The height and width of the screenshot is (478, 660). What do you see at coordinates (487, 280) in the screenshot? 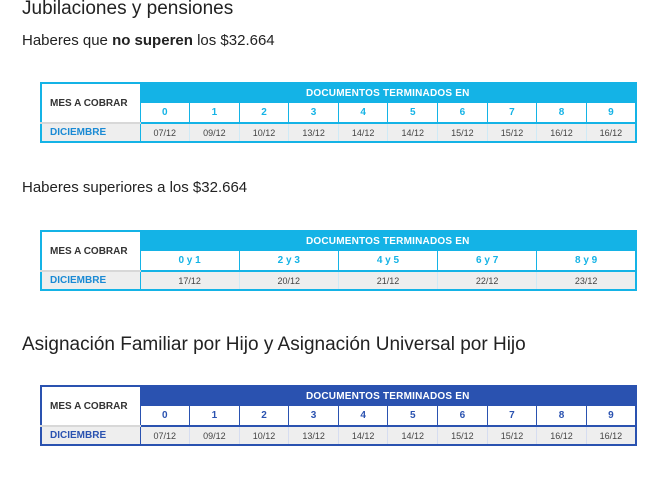
I see `date-cell: 22/12` at bounding box center [487, 280].